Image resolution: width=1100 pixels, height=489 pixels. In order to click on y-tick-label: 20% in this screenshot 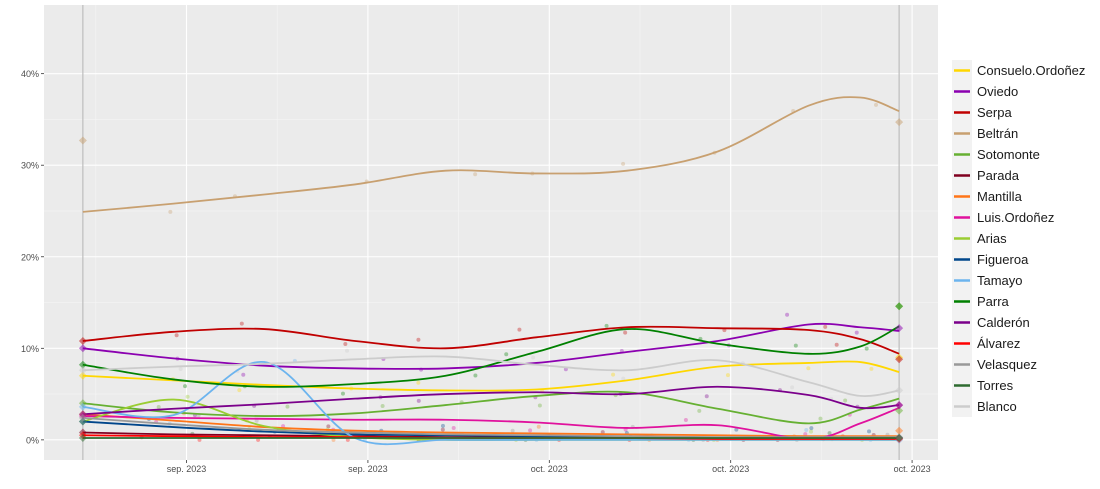, I will do `click(30, 257)`.